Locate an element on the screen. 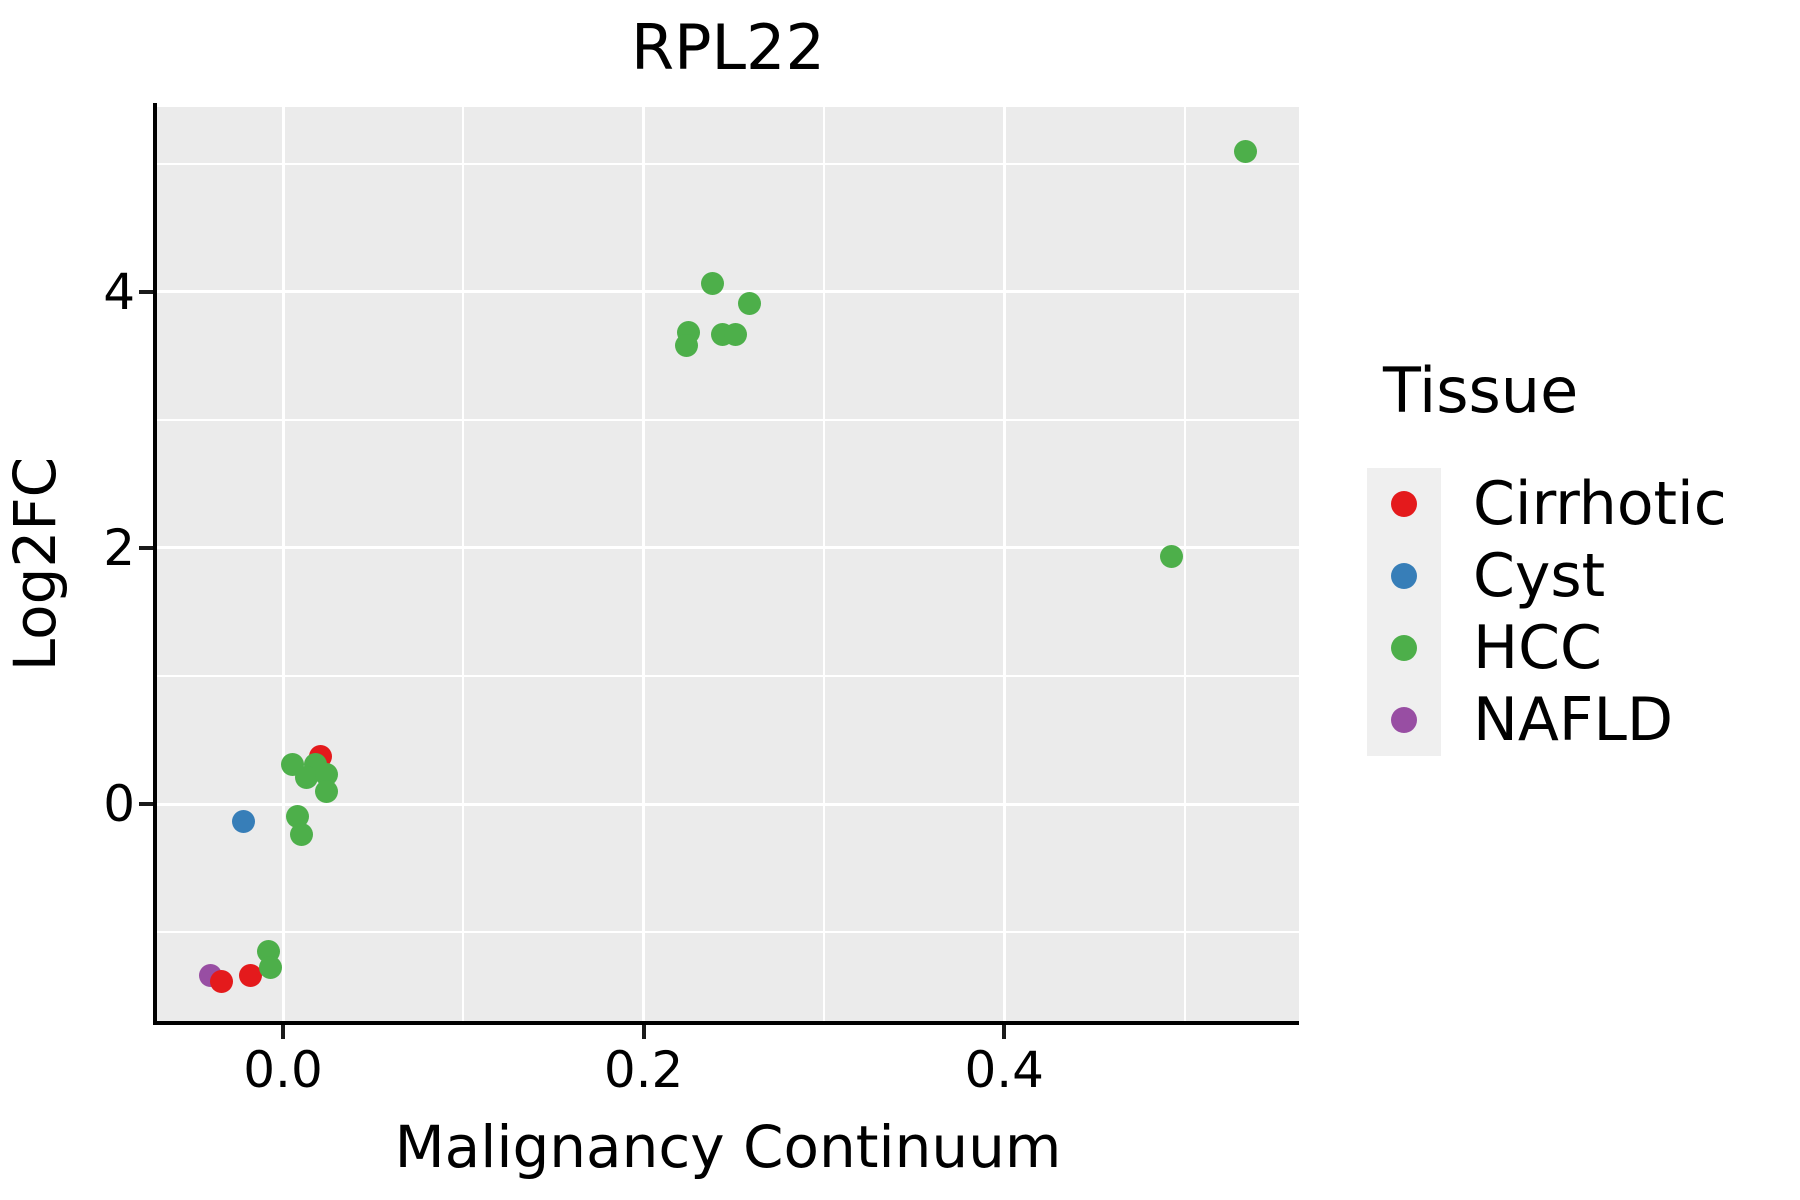 This screenshot has width=1800, height=1200. x-axis-line is located at coordinates (726, 1023).